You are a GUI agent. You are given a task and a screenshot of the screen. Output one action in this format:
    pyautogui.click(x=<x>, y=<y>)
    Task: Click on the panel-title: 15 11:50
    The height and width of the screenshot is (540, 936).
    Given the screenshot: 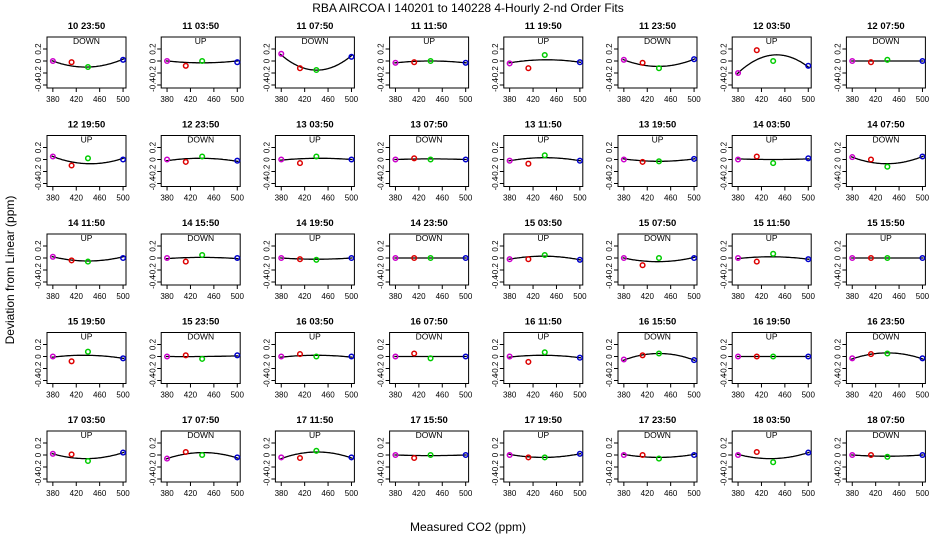 What is the action you would take?
    pyautogui.click(x=771, y=223)
    